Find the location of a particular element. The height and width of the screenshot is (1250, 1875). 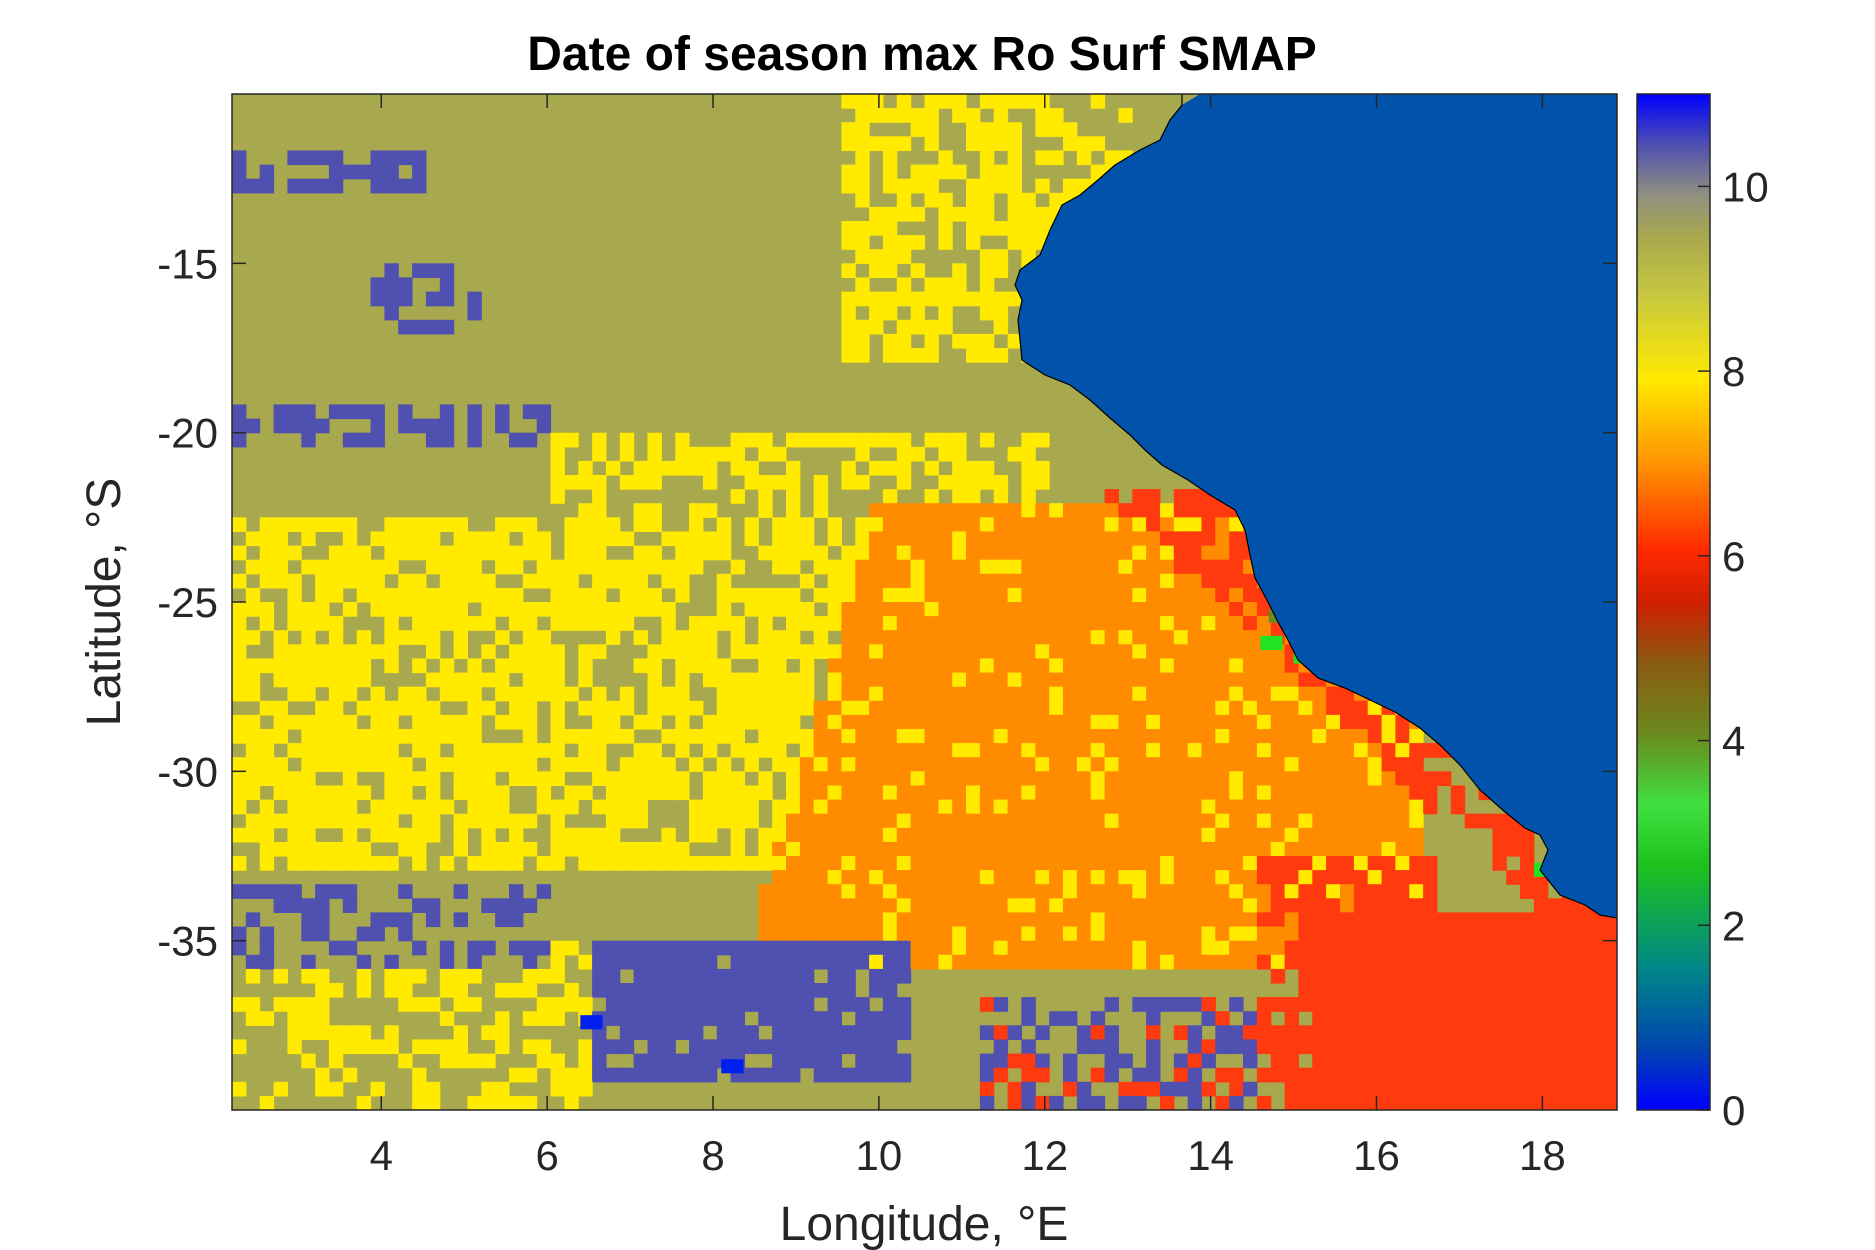

y-tick-label: -35 is located at coordinates (187, 941).